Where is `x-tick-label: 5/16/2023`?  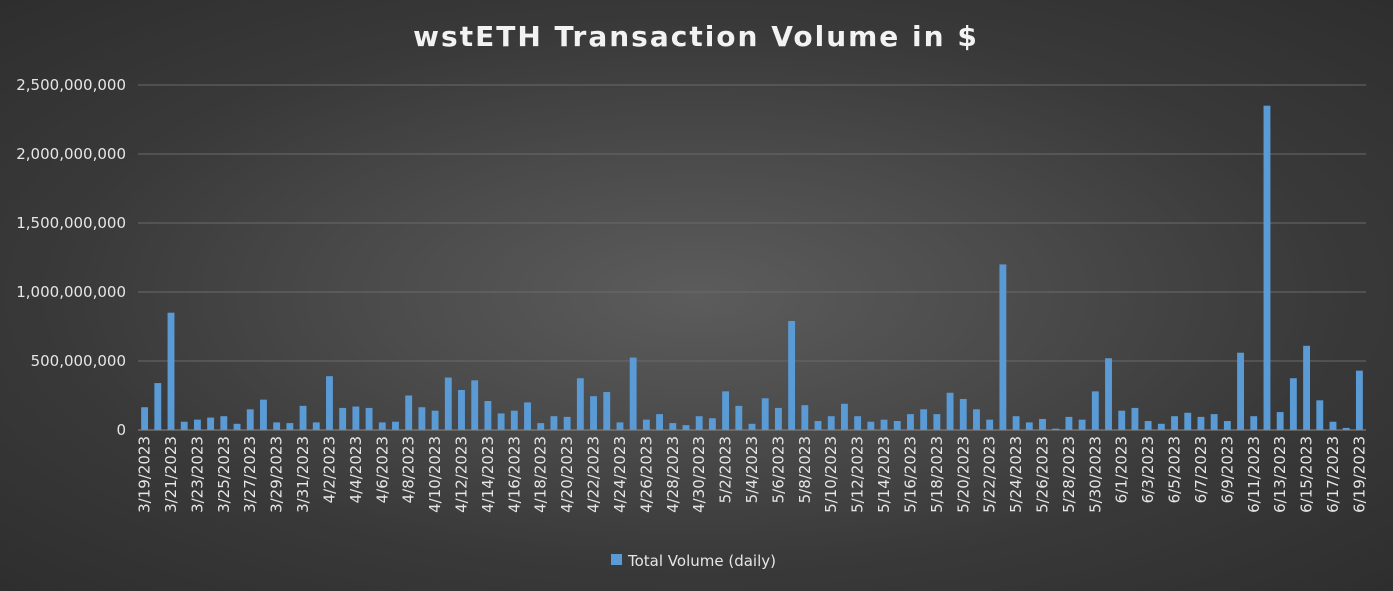
x-tick-label: 5/16/2023 is located at coordinates (910, 474).